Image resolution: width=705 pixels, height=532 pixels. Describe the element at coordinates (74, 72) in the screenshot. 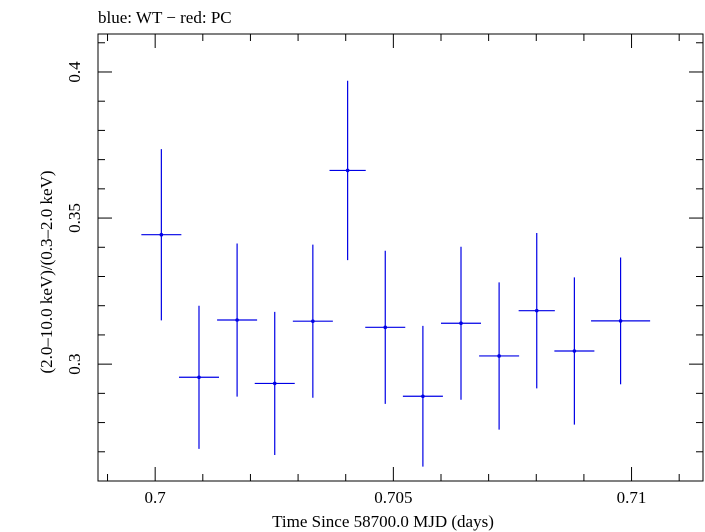

I see `y-tick-label: 0.4` at that location.